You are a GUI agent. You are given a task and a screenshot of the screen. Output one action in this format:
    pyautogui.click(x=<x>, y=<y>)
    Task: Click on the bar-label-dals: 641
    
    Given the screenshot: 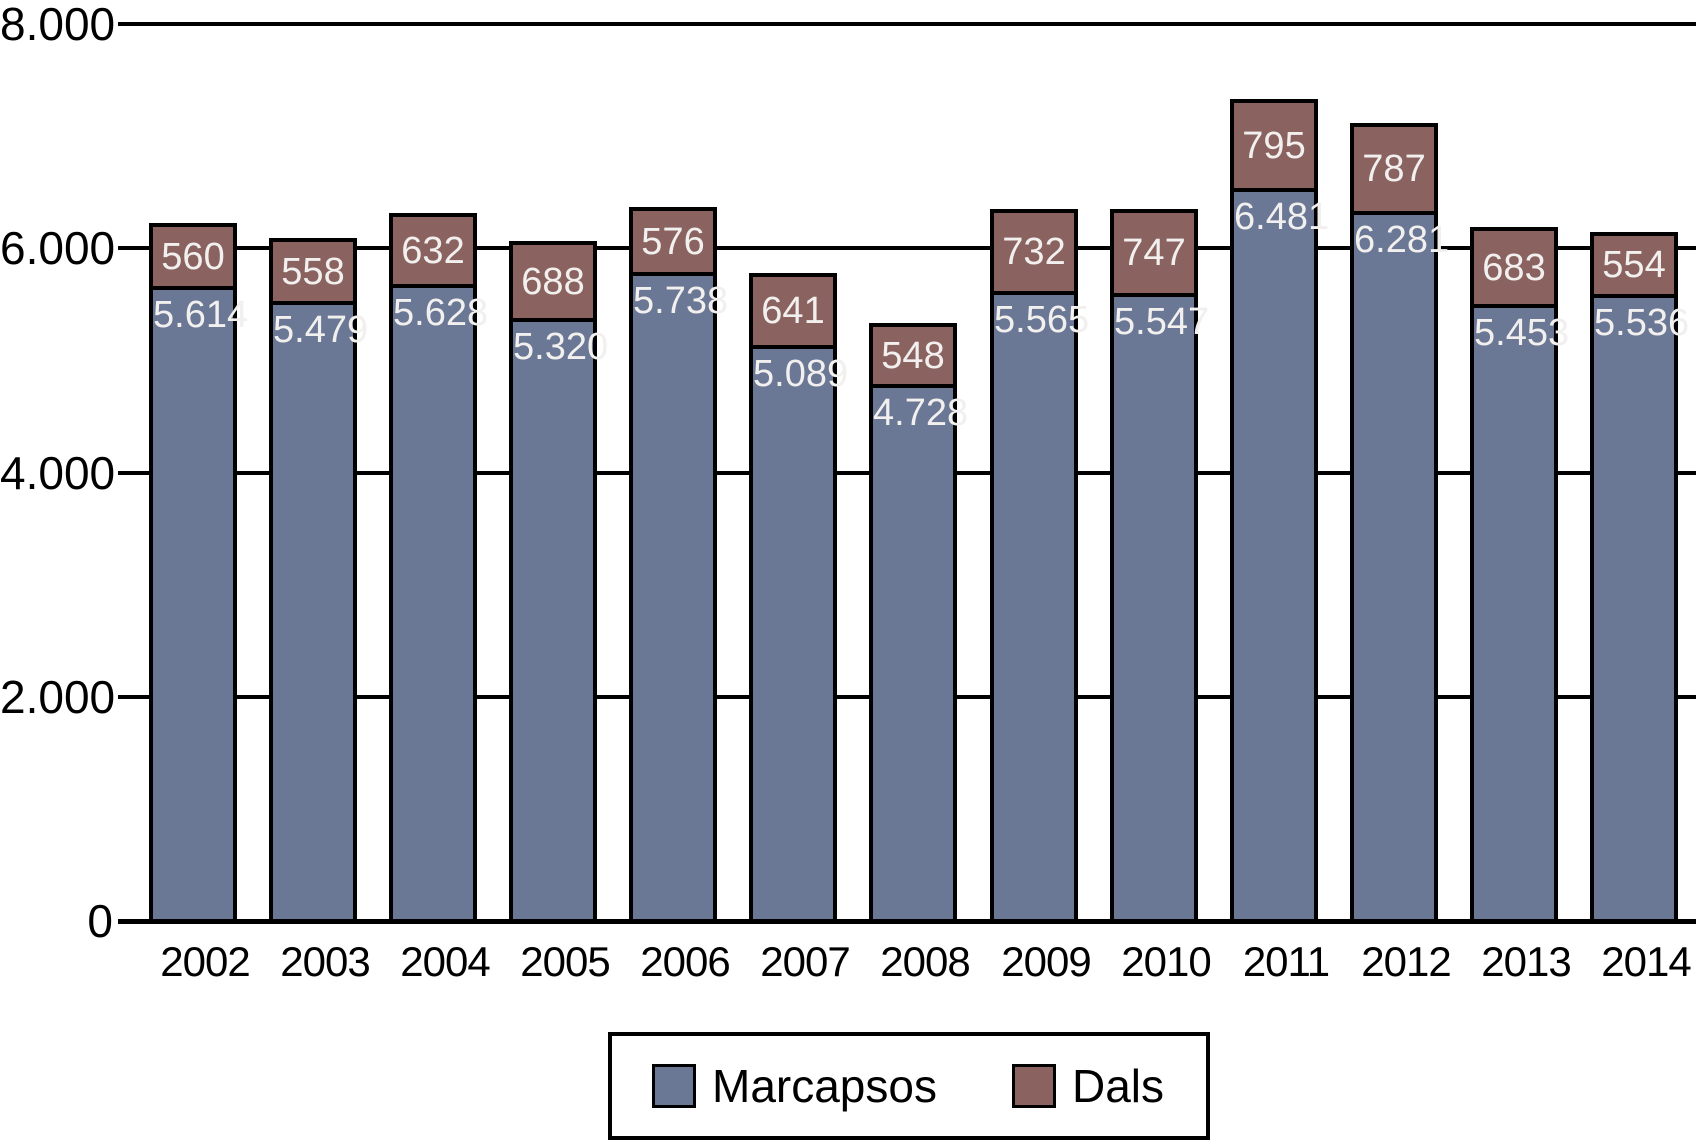 What is the action you would take?
    pyautogui.click(x=793, y=311)
    